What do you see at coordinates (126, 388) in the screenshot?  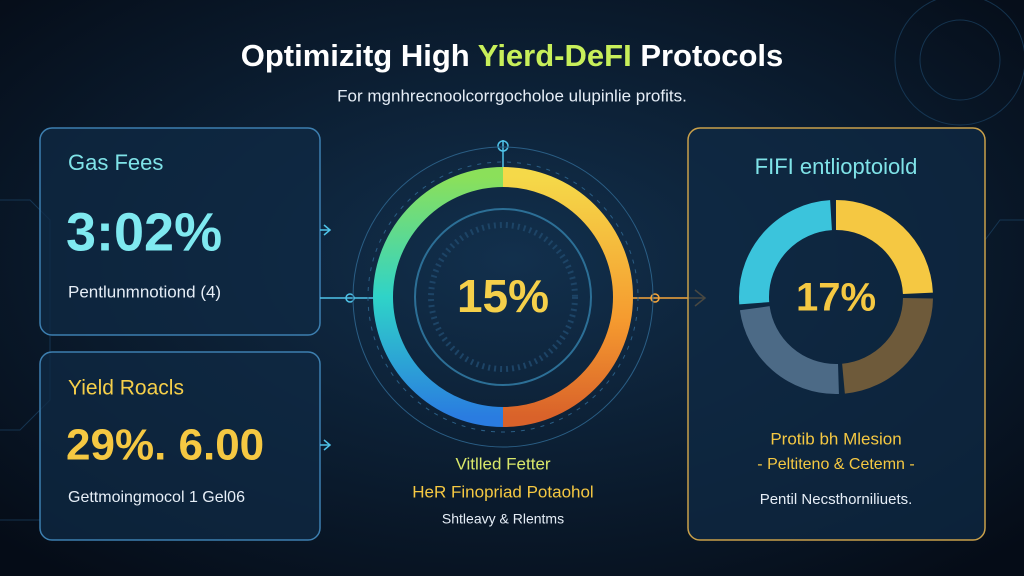 I see `card-title: Yield Roacls` at bounding box center [126, 388].